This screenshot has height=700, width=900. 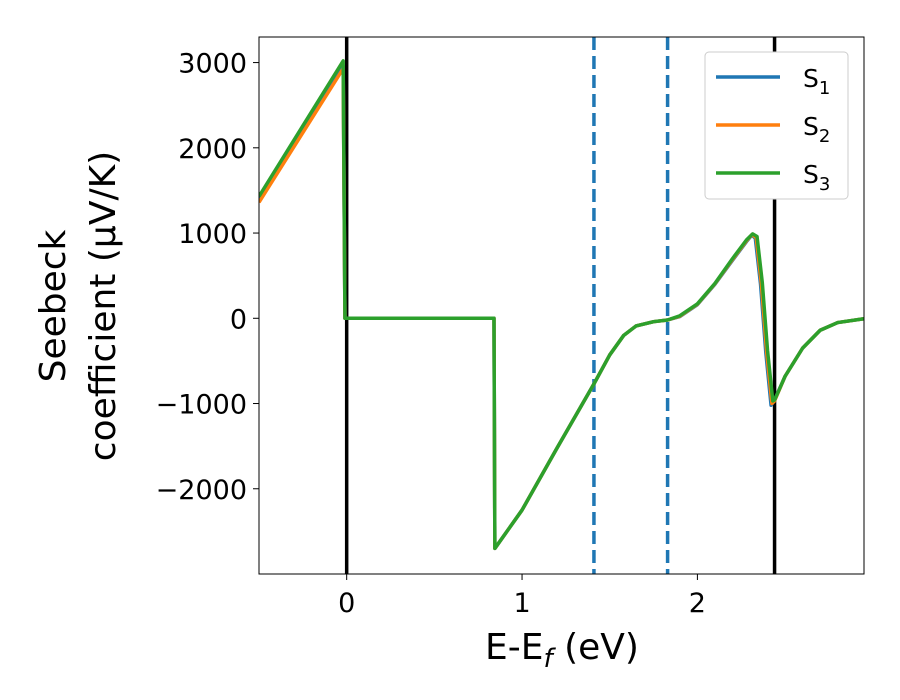 What do you see at coordinates (816, 81) in the screenshot?
I see `legend-label-S1: S1` at bounding box center [816, 81].